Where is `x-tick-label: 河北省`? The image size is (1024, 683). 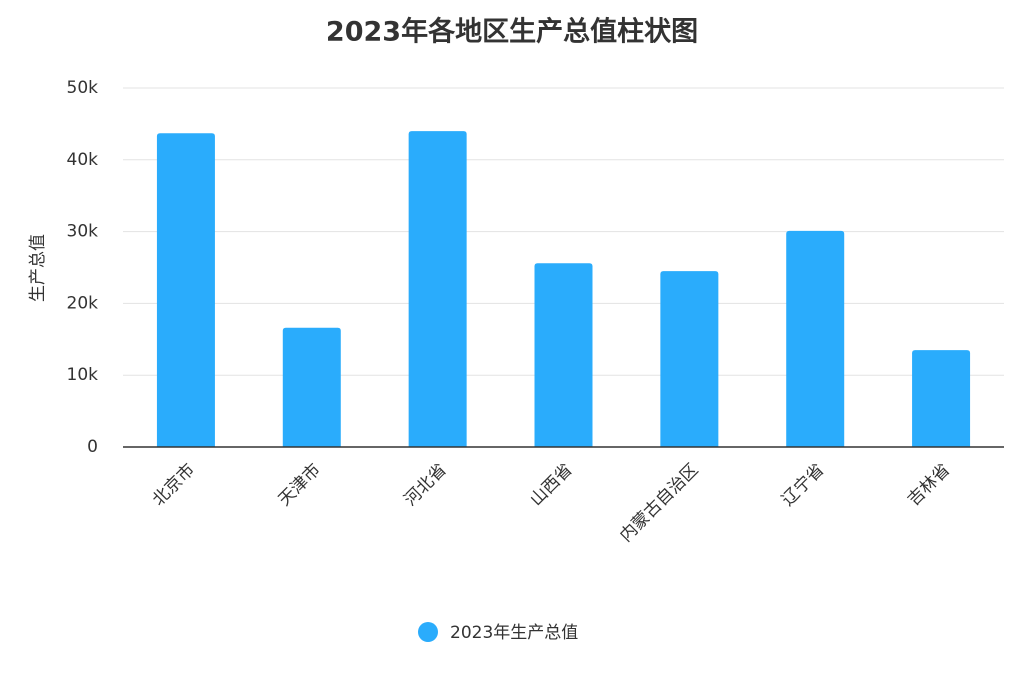
x-tick-label: 河北省 is located at coordinates (426, 485).